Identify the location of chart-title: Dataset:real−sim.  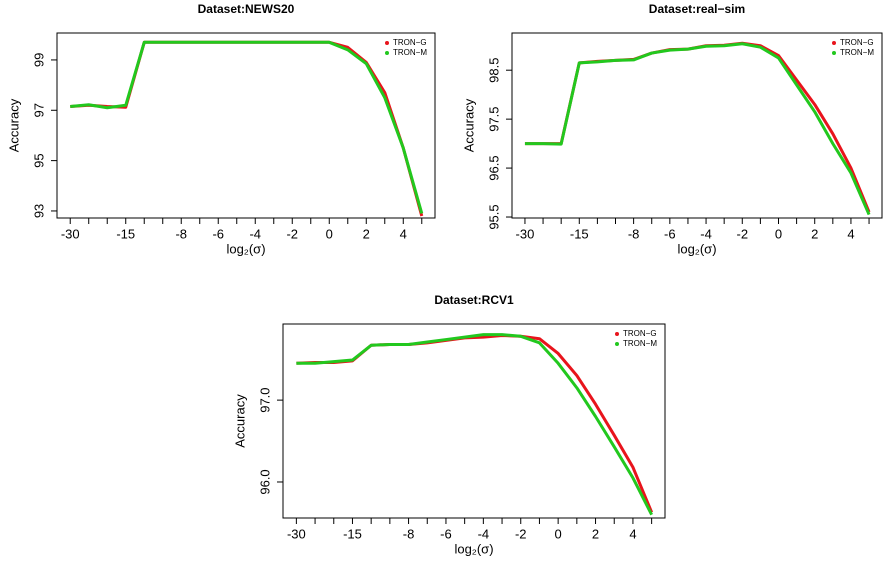
(697, 9).